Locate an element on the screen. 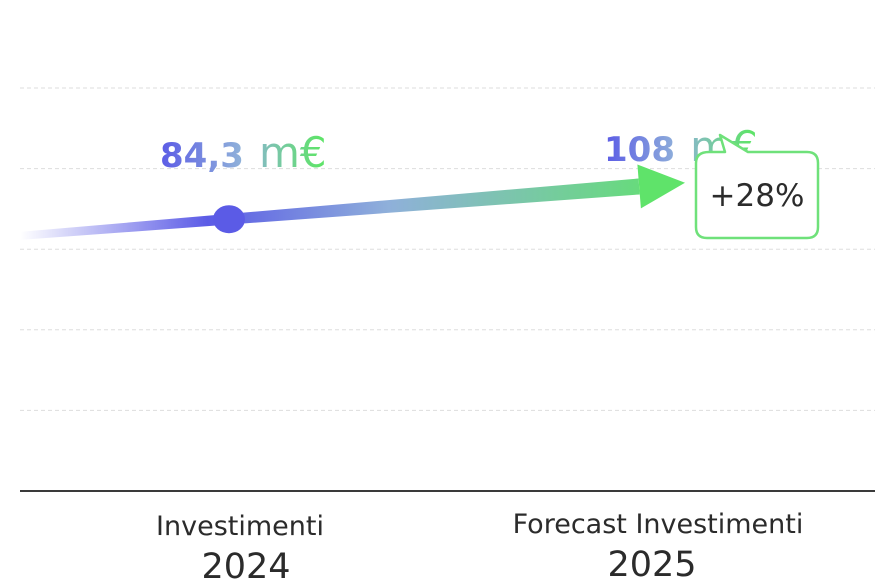 The width and height of the screenshot is (893, 585). value-number-2025: 108 is located at coordinates (639, 150).